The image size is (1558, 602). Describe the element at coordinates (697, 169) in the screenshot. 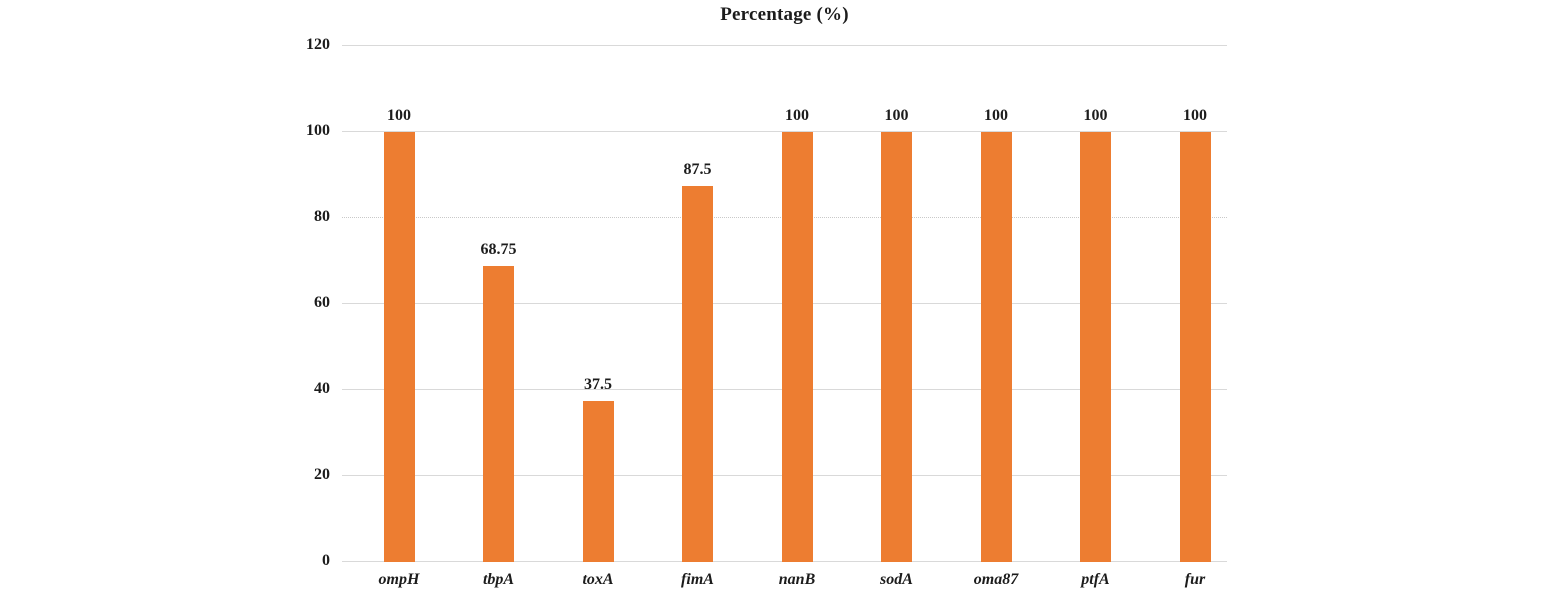

I see `bar-value-label: 87.5` at that location.